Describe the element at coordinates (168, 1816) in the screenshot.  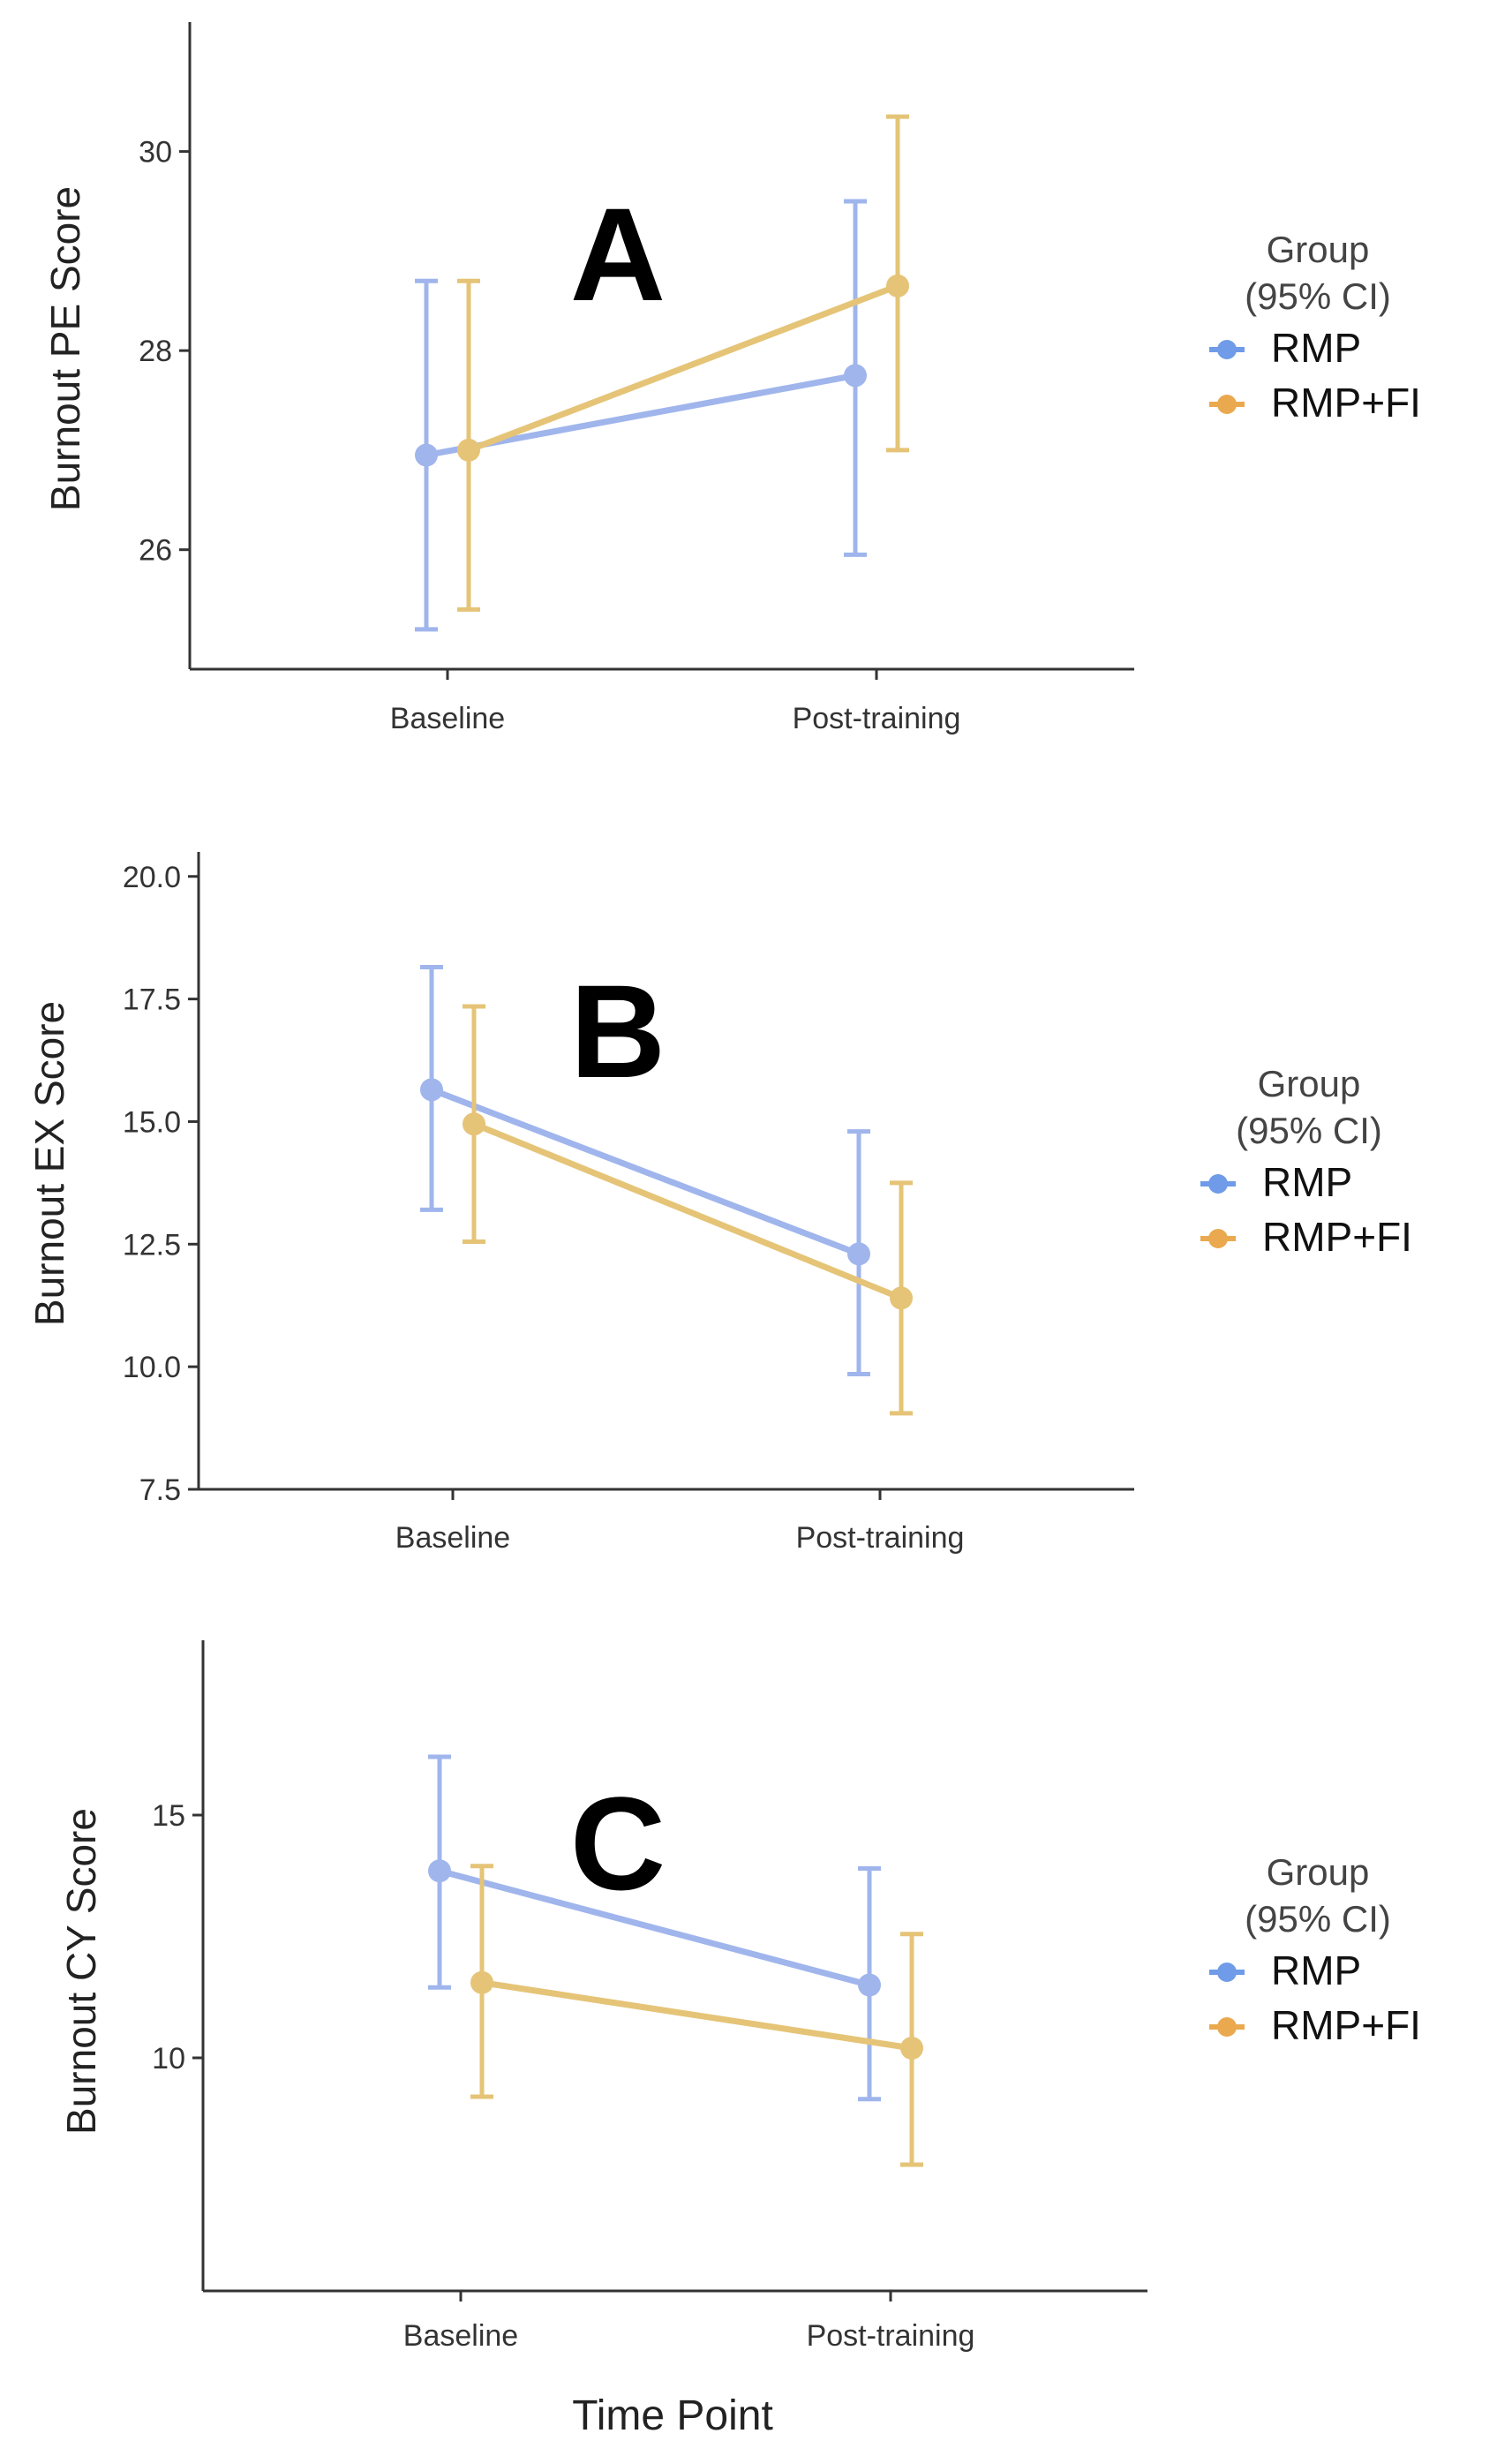
I see `y-tick-label: 15` at that location.